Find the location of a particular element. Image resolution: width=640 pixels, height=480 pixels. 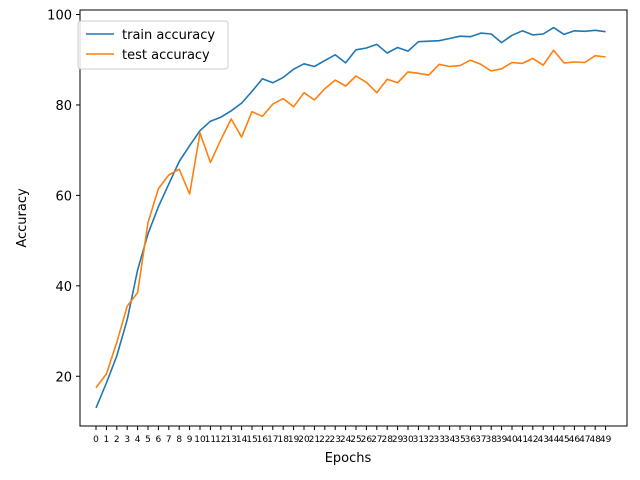

x-tick-label: 39 is located at coordinates (502, 440).